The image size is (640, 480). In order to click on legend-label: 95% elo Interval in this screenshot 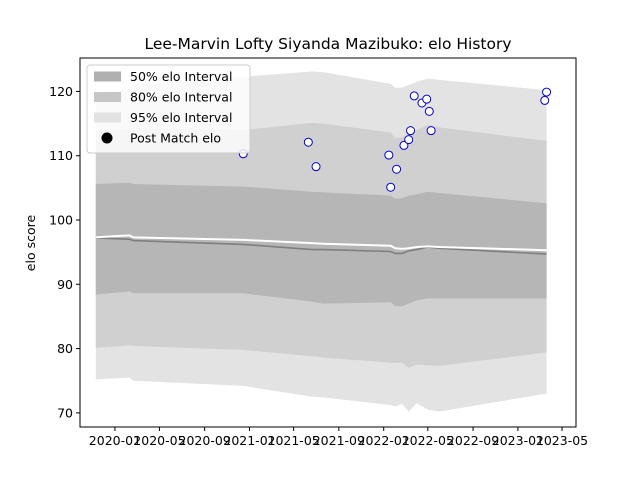, I will do `click(181, 117)`.